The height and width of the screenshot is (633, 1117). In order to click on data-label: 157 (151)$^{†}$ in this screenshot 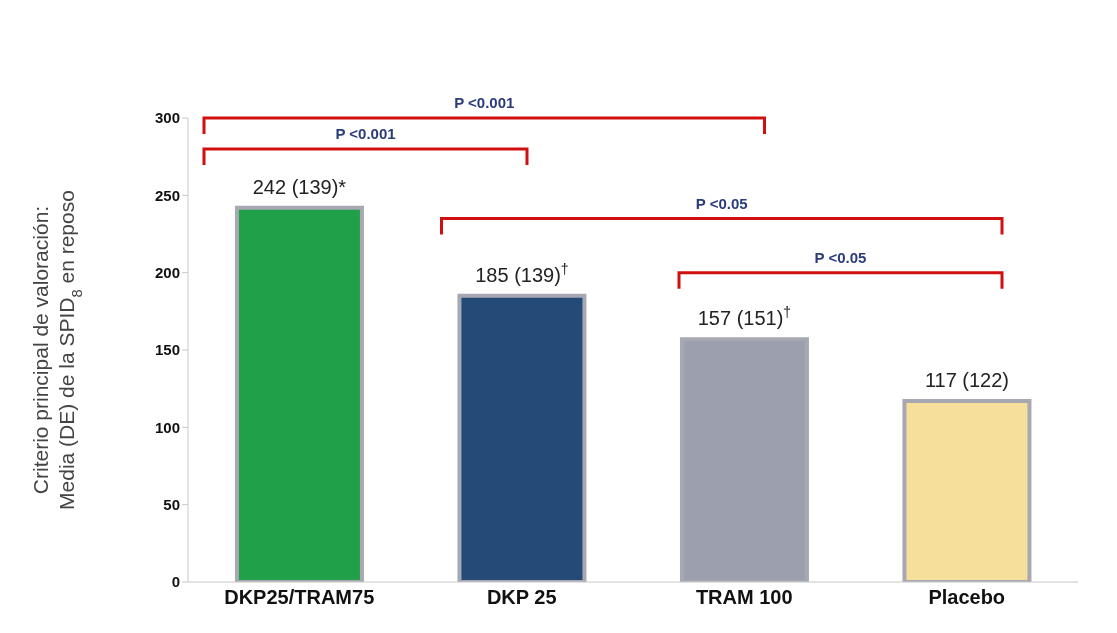, I will do `click(744, 317)`.